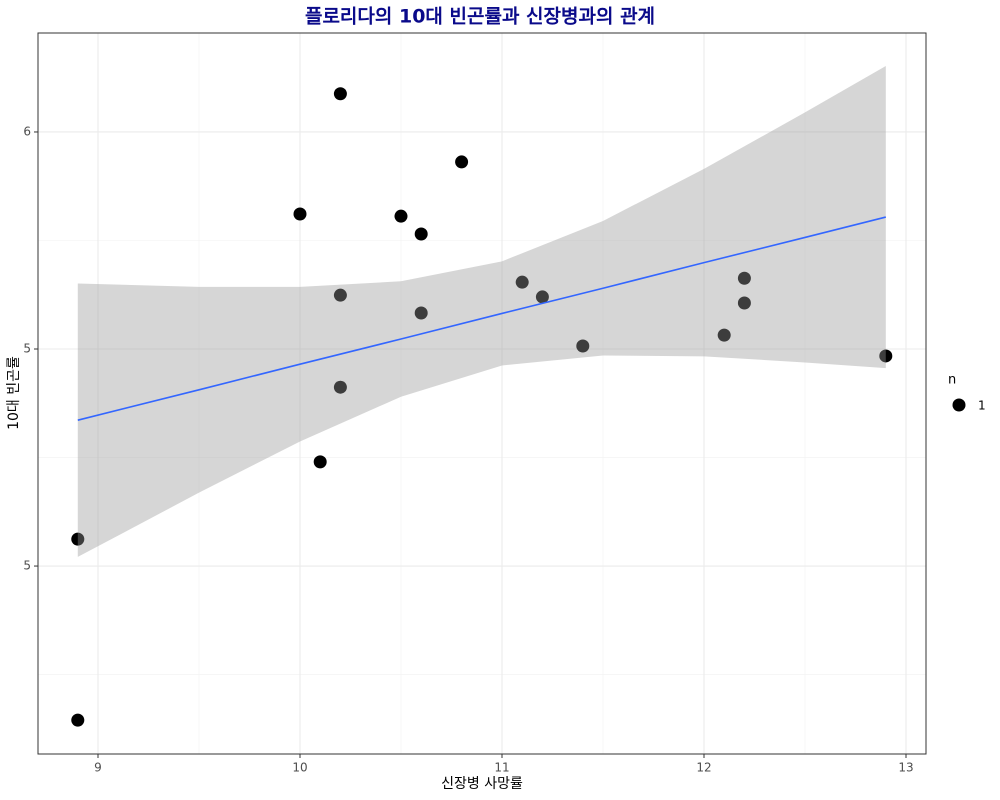  What do you see at coordinates (703, 768) in the screenshot?
I see `x-tick-label: 12` at bounding box center [703, 768].